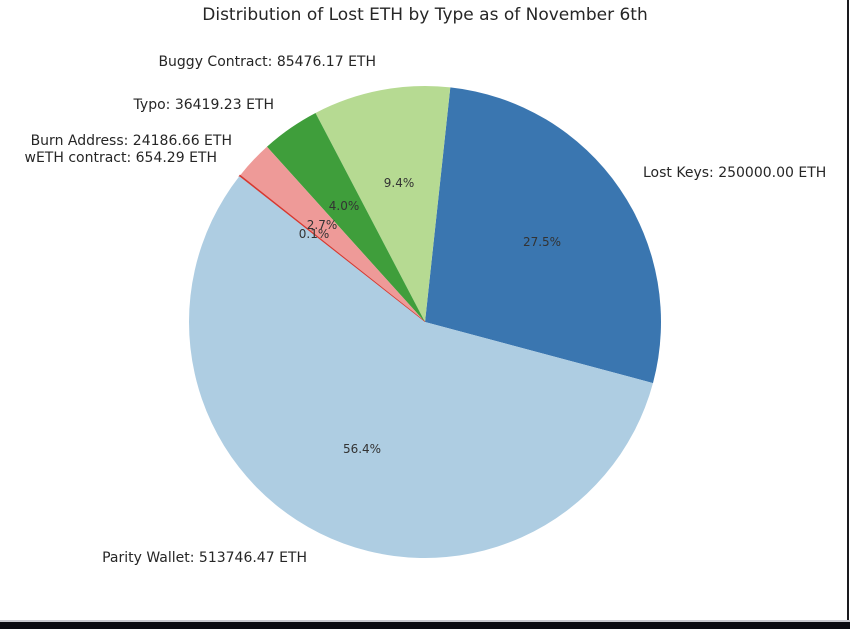  What do you see at coordinates (344, 206) in the screenshot?
I see `slice-pct-typo: 4.0%` at bounding box center [344, 206].